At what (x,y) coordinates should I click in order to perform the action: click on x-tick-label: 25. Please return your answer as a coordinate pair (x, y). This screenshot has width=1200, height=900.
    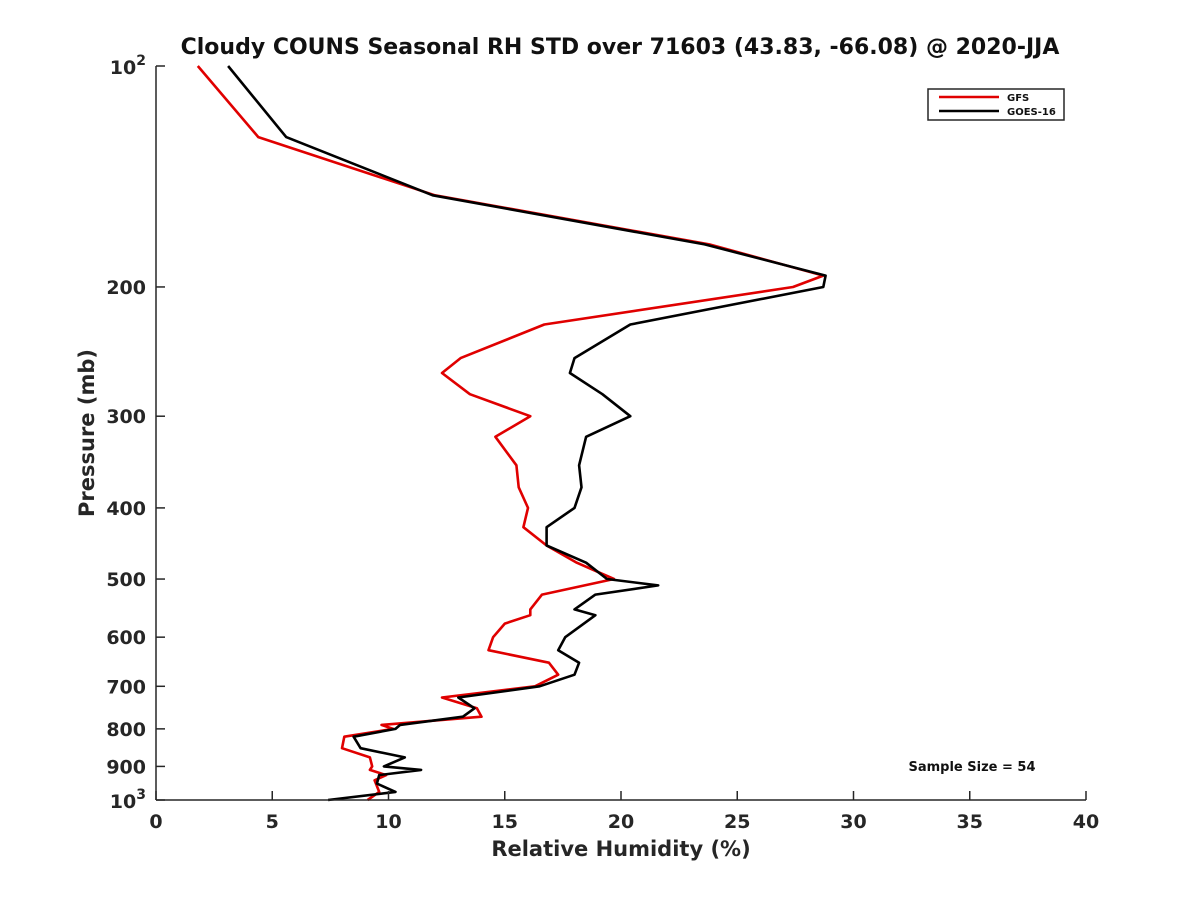
    Looking at the image, I should click on (737, 822).